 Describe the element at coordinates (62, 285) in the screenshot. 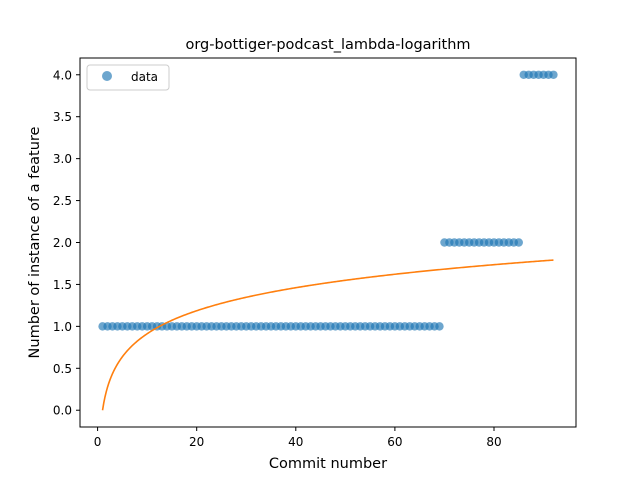

I see `y-tick-label: 1.5` at that location.